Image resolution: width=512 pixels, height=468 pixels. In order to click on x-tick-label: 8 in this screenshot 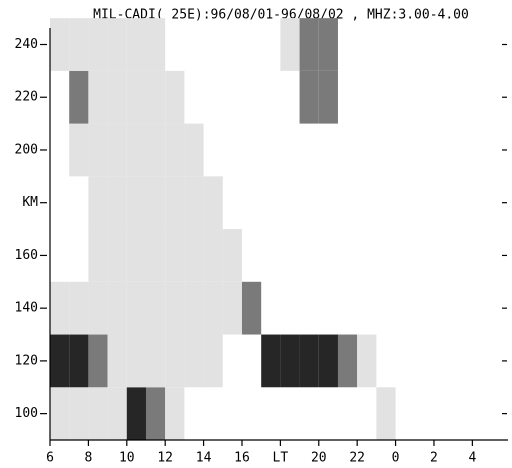, I will do `click(88, 458)`.